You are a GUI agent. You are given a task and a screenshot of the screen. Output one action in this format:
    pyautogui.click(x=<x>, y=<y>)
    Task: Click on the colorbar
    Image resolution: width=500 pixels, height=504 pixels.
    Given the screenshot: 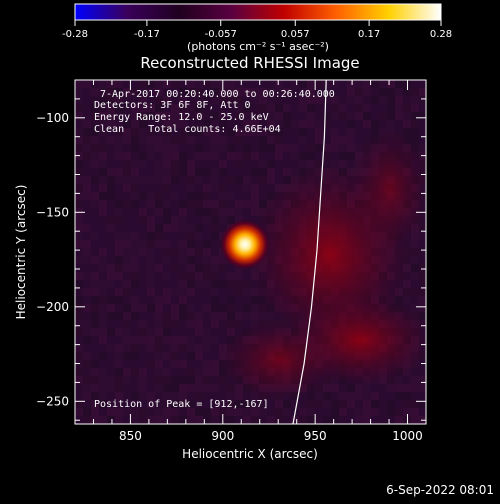 What is the action you would take?
    pyautogui.click(x=258, y=12)
    